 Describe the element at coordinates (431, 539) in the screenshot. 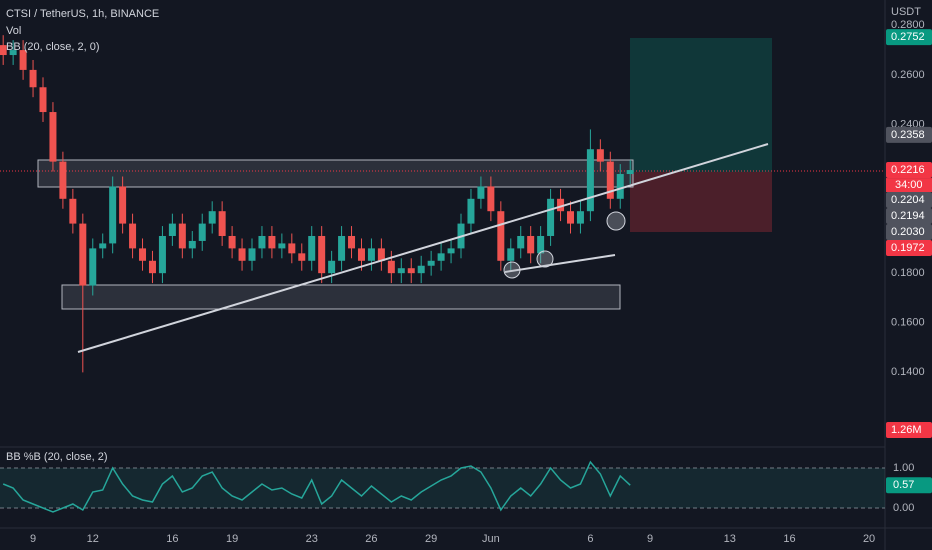

I see `x-tick-label: 29` at that location.